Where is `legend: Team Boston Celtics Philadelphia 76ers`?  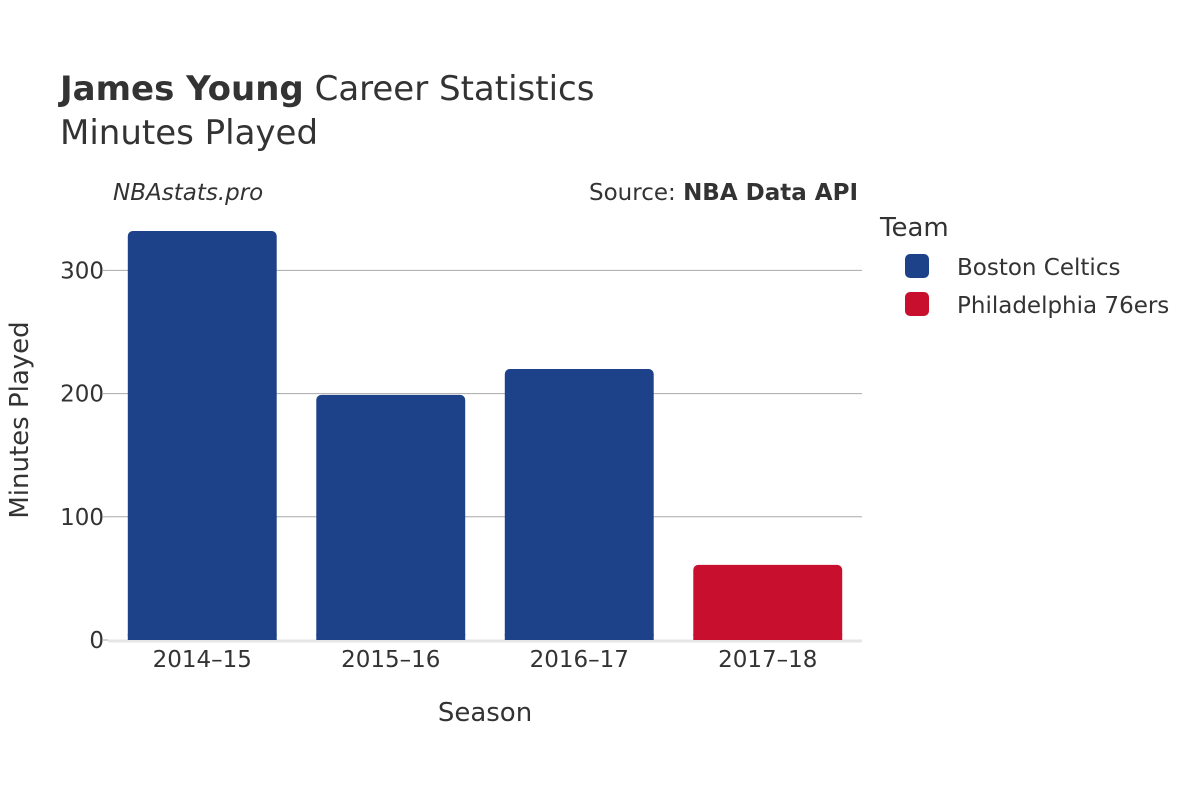
legend: Team Boston Celtics Philadelphia 76ers is located at coordinates (1024, 266).